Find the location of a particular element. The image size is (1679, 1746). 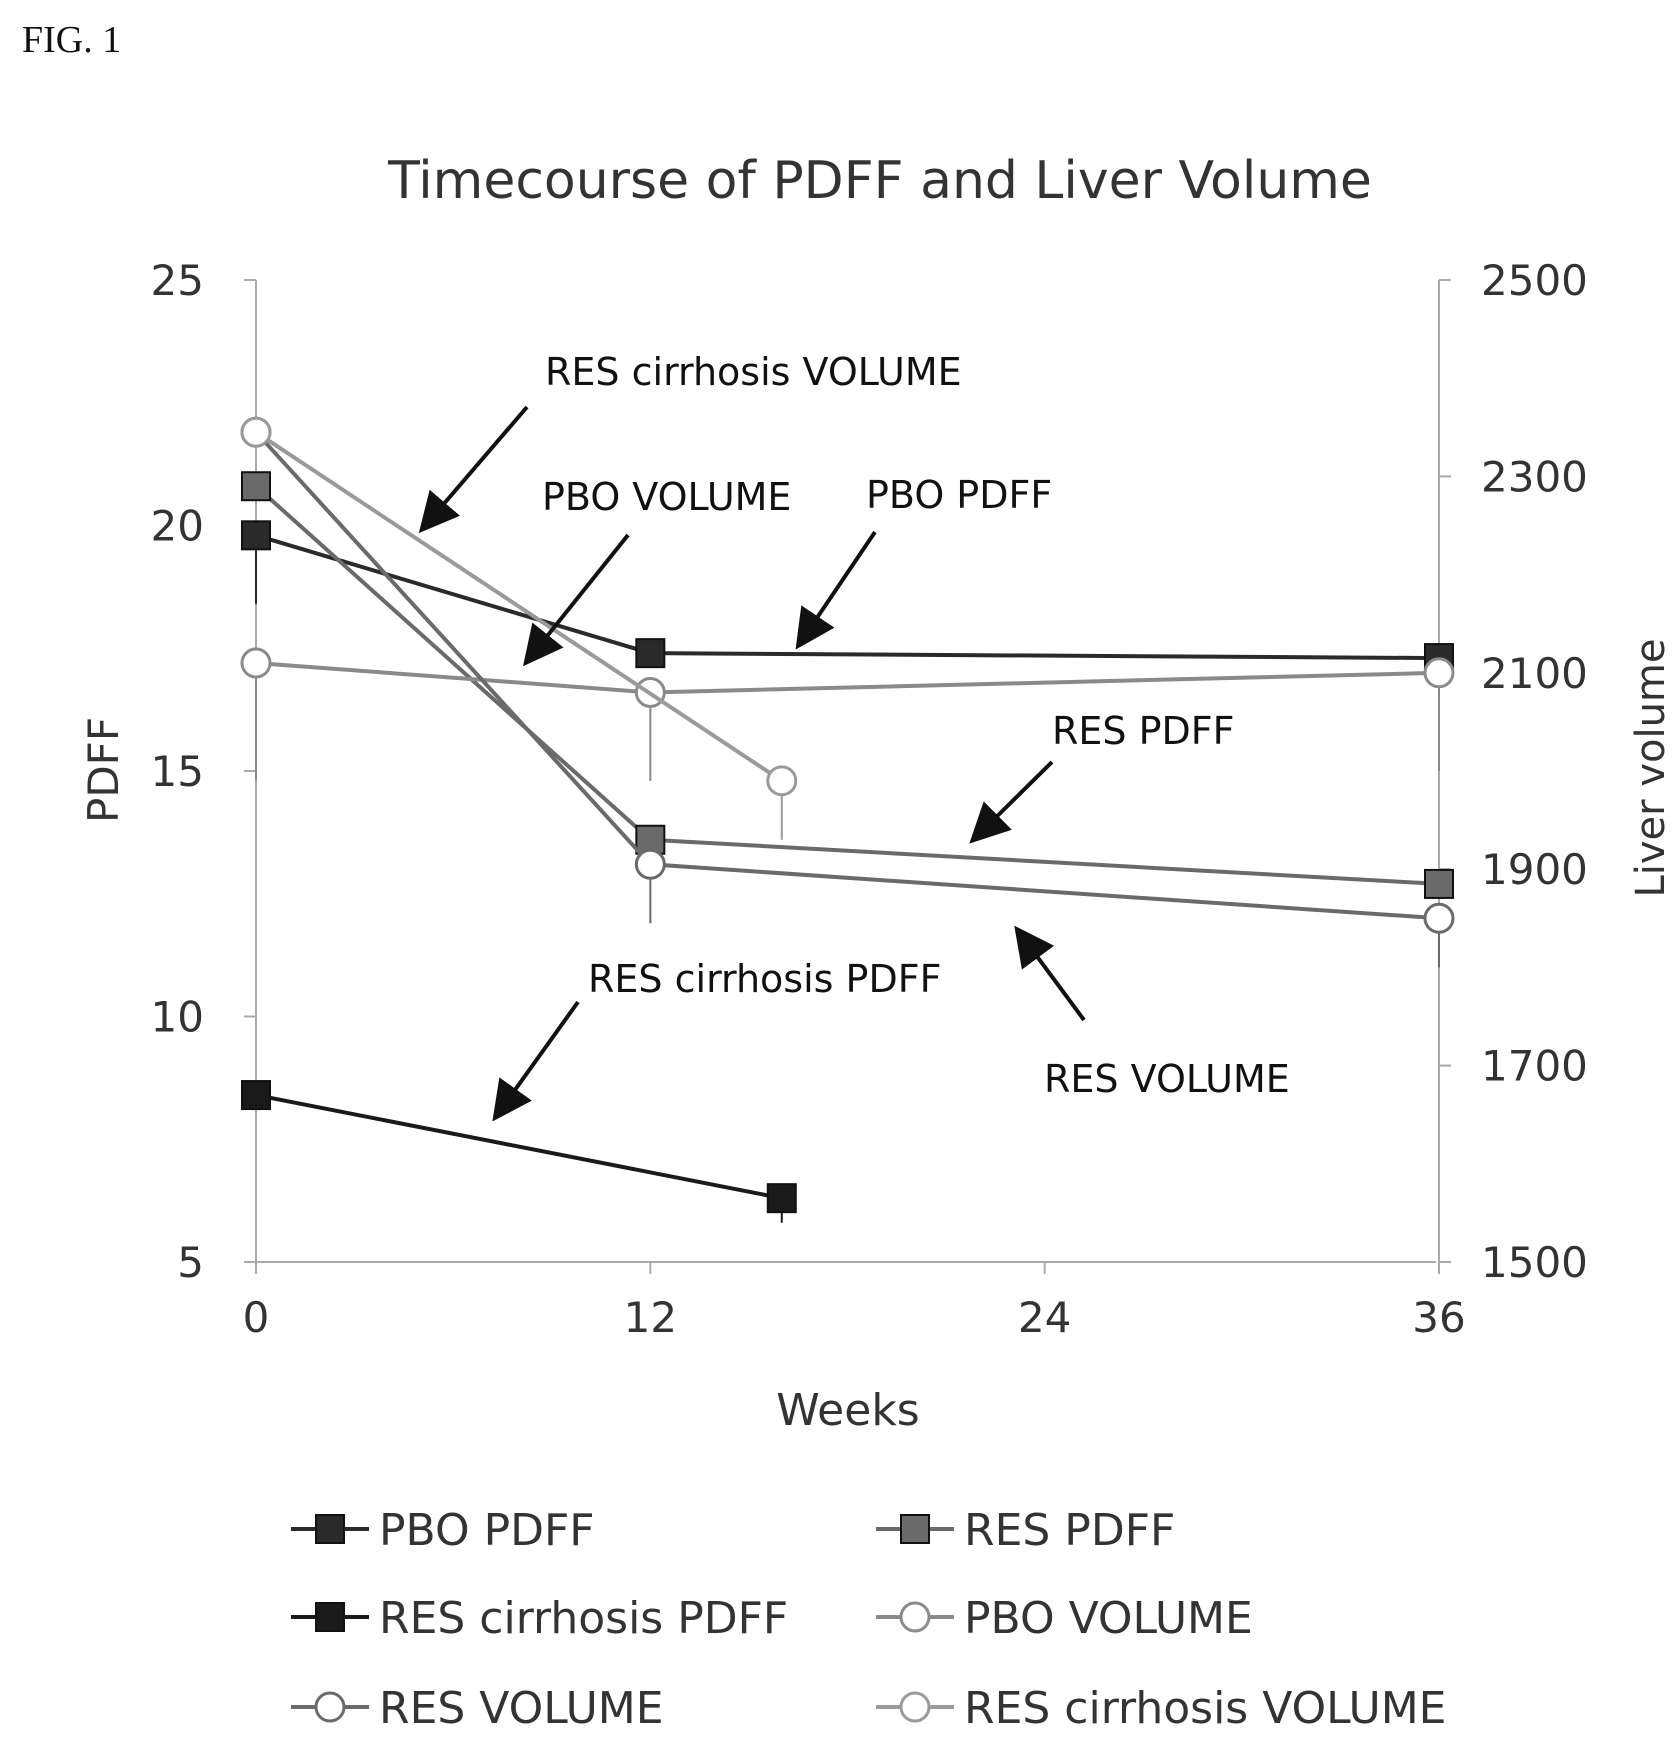

legend-item-res-cirrhosis-pdff: RES cirrhosis PDFF is located at coordinates (539, 1618).